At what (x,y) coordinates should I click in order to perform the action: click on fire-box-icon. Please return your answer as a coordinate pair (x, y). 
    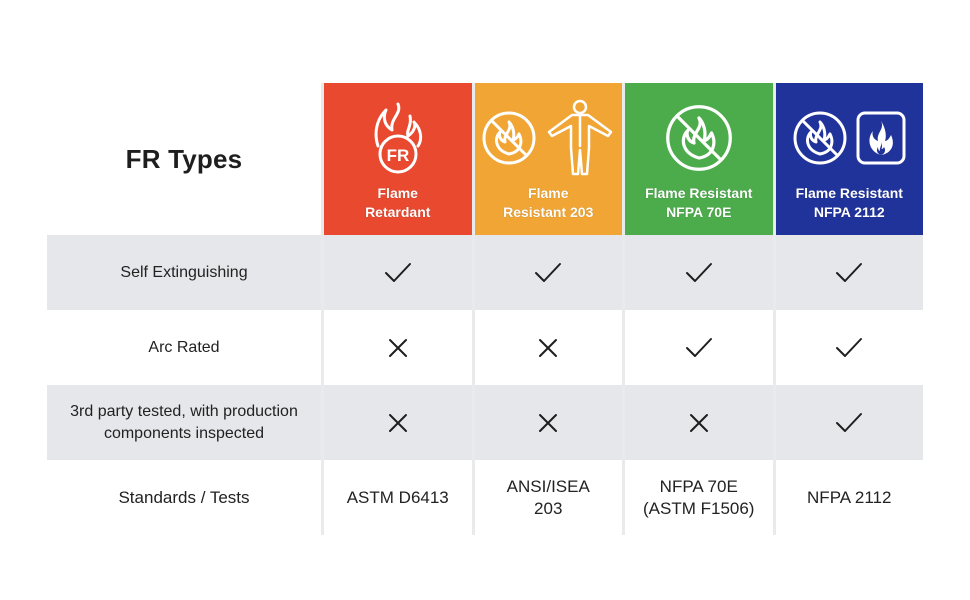
    Looking at the image, I should click on (881, 138).